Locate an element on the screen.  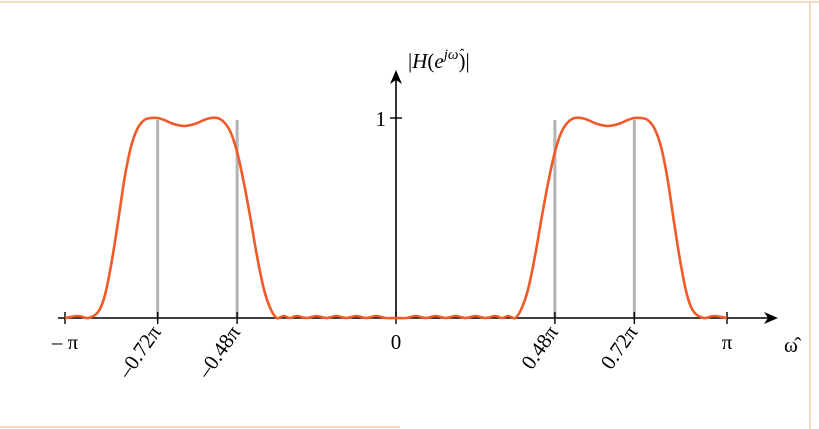
x-tick-label-5: 0.72π is located at coordinates (619, 347).